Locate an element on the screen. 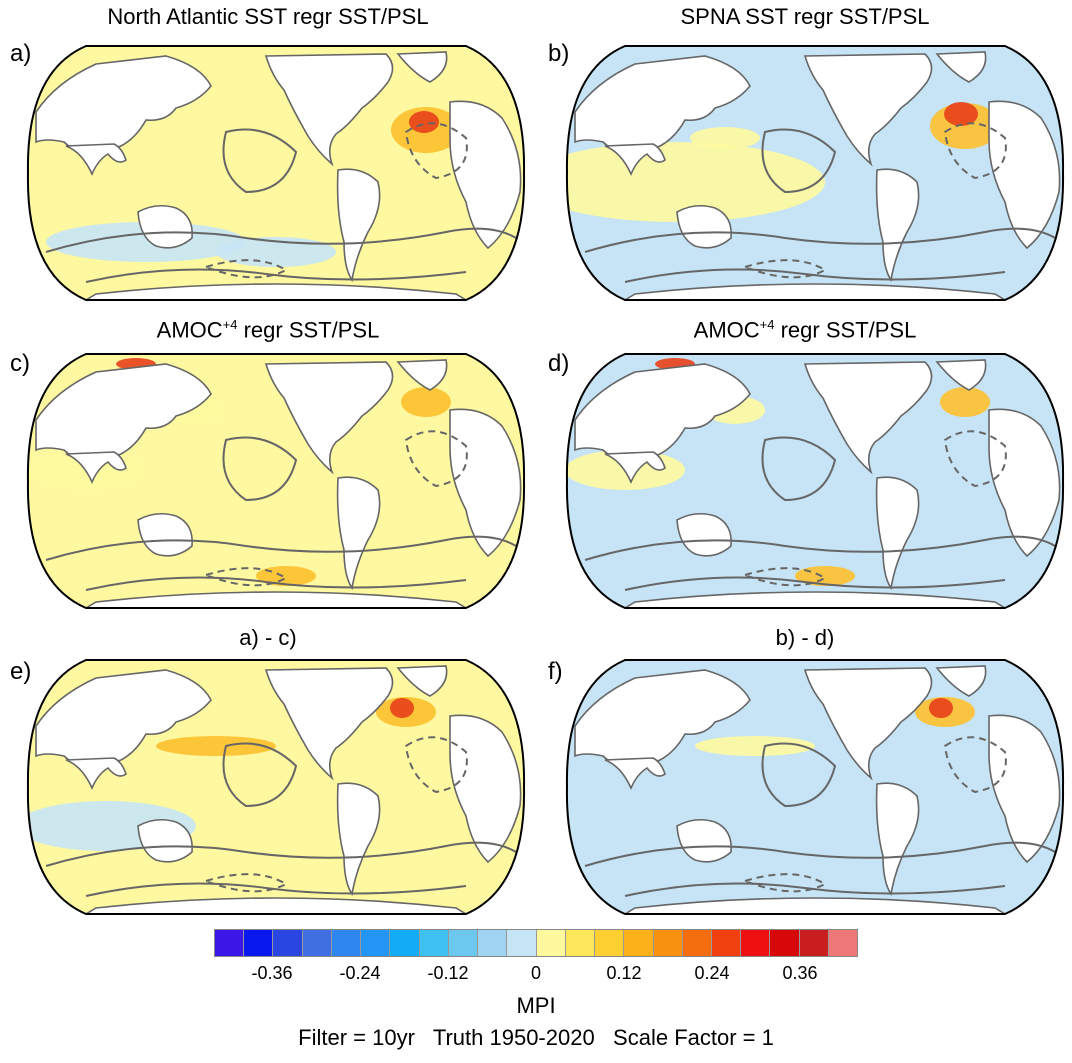 The height and width of the screenshot is (1063, 1072). map-panel-c is located at coordinates (276, 481).